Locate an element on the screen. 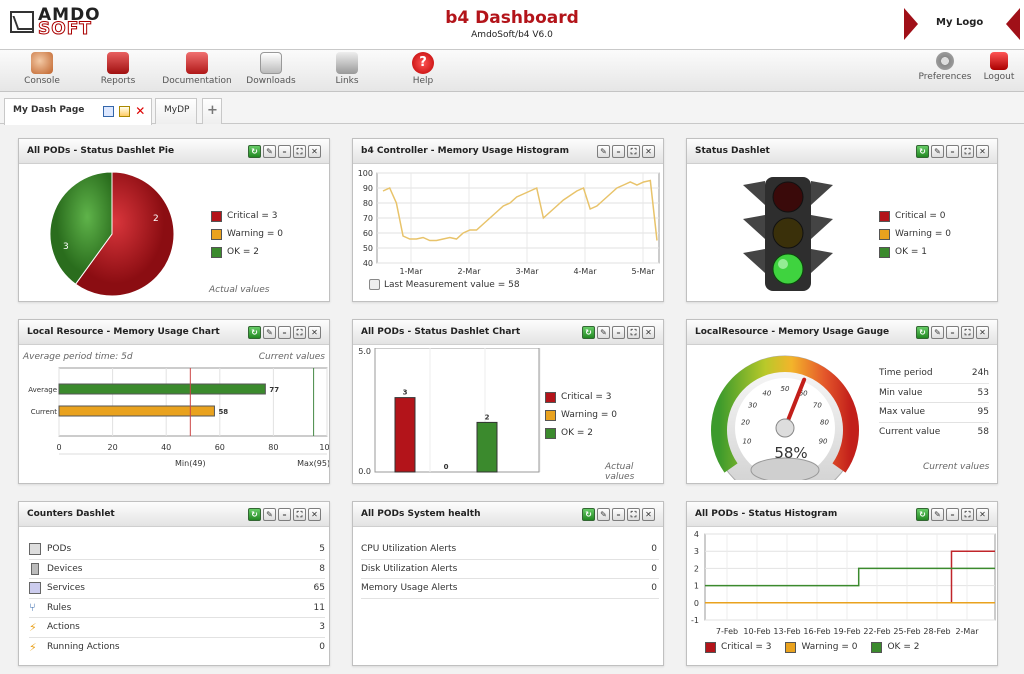 This screenshot has width=1024, height=674. my-logo: My Logo is located at coordinates (960, 22).